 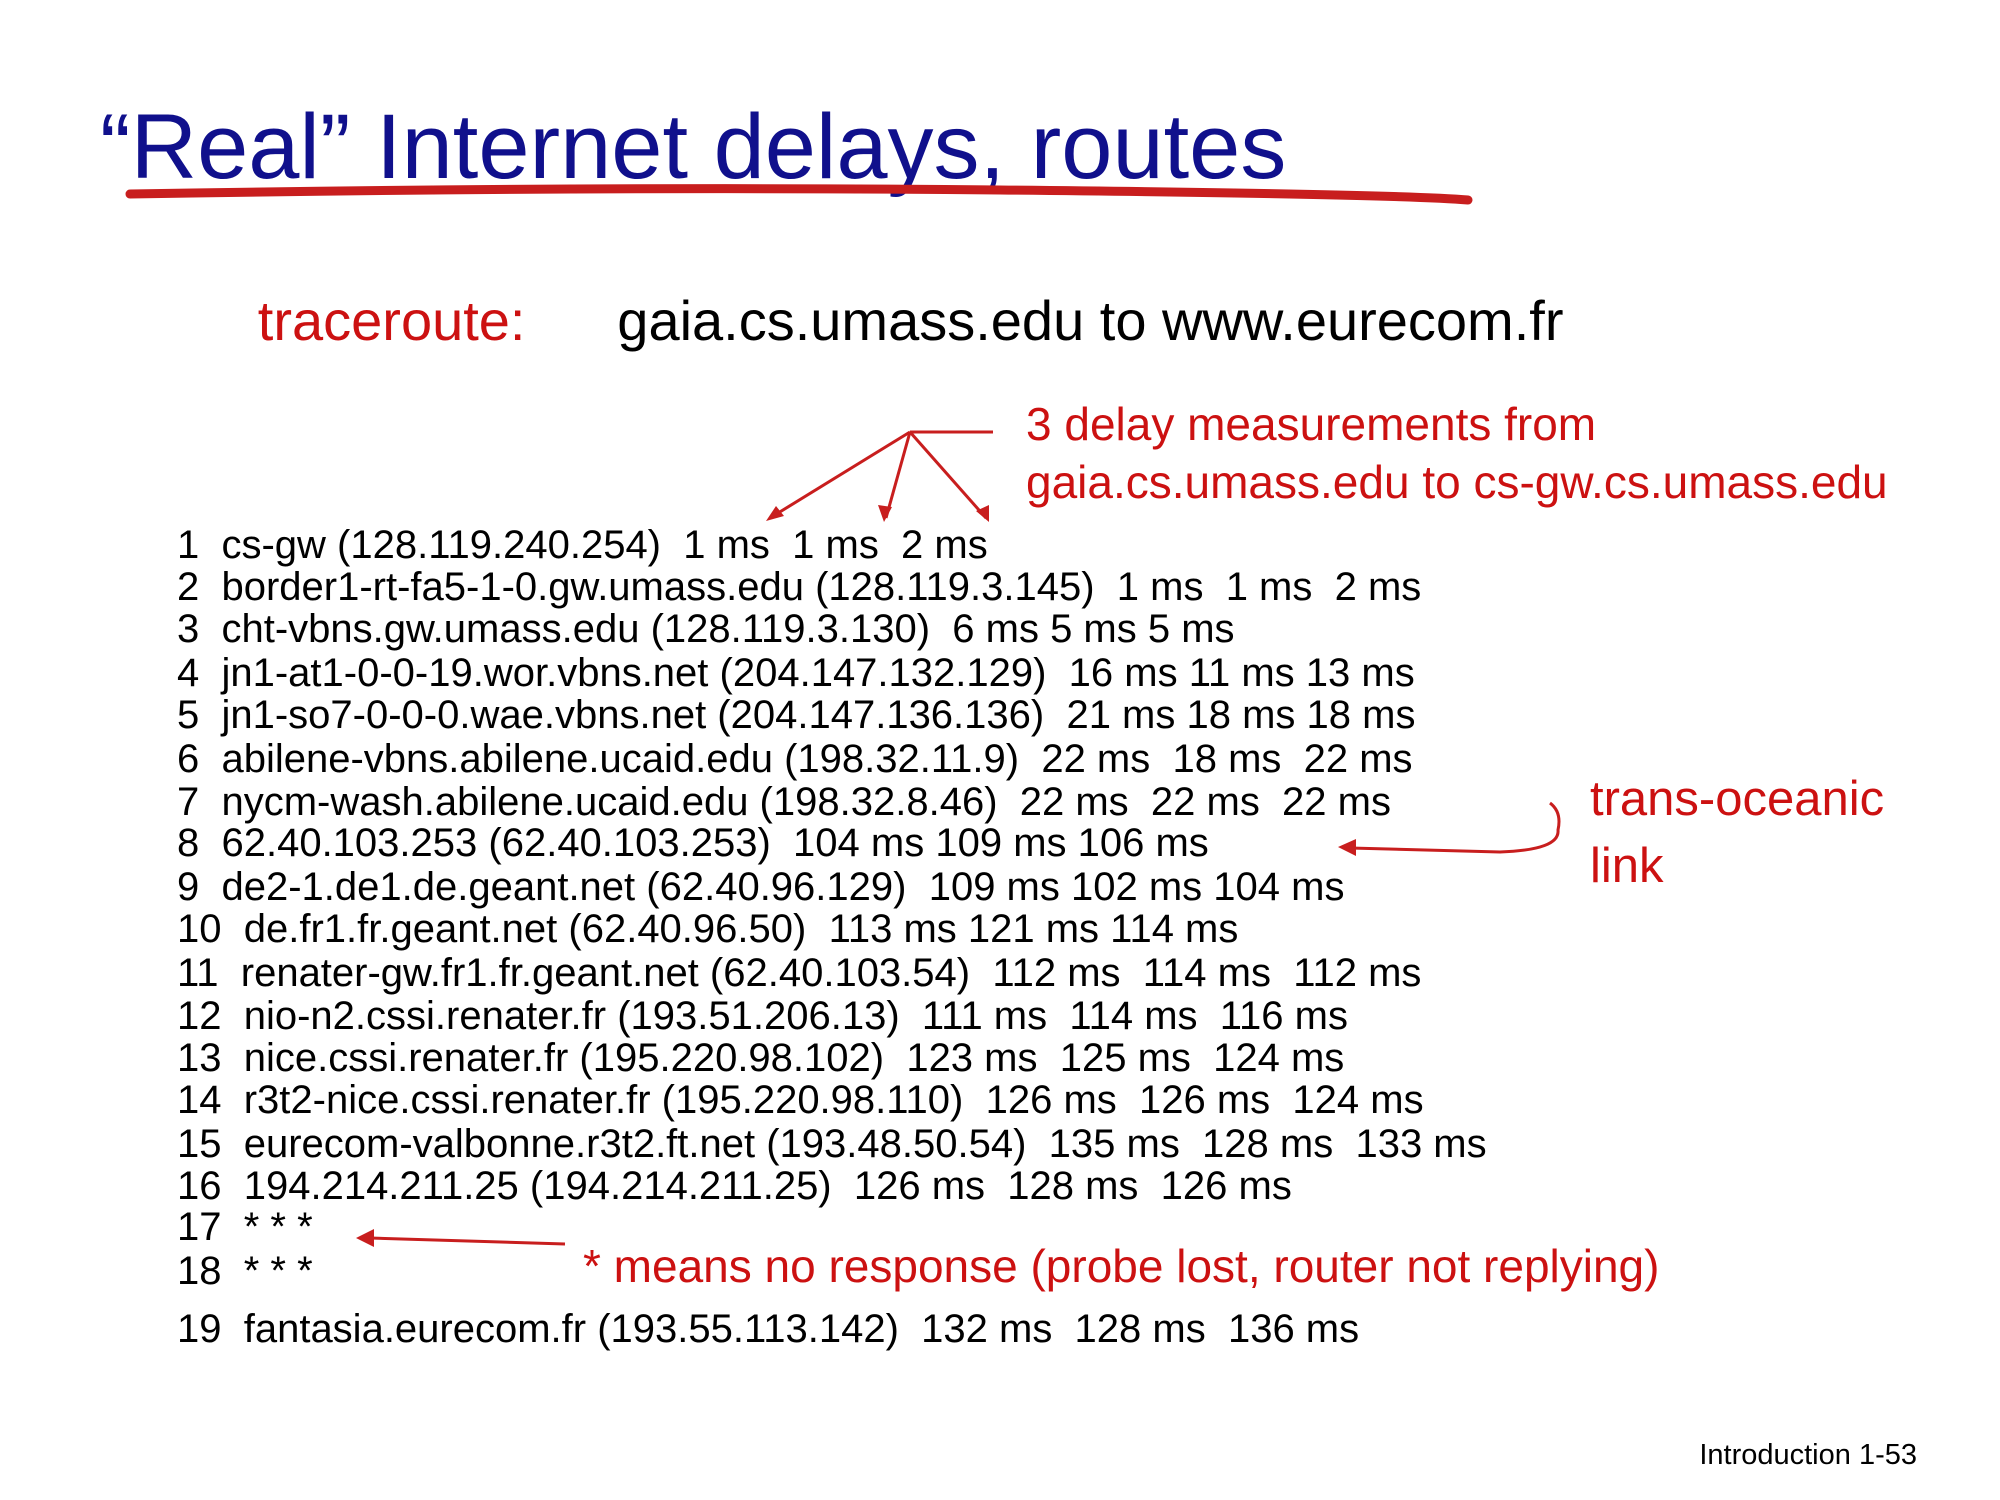 What do you see at coordinates (1090, 320) in the screenshot?
I see `subtitle-text: gaia.cs.umass.edu to www.eurecom.fr` at bounding box center [1090, 320].